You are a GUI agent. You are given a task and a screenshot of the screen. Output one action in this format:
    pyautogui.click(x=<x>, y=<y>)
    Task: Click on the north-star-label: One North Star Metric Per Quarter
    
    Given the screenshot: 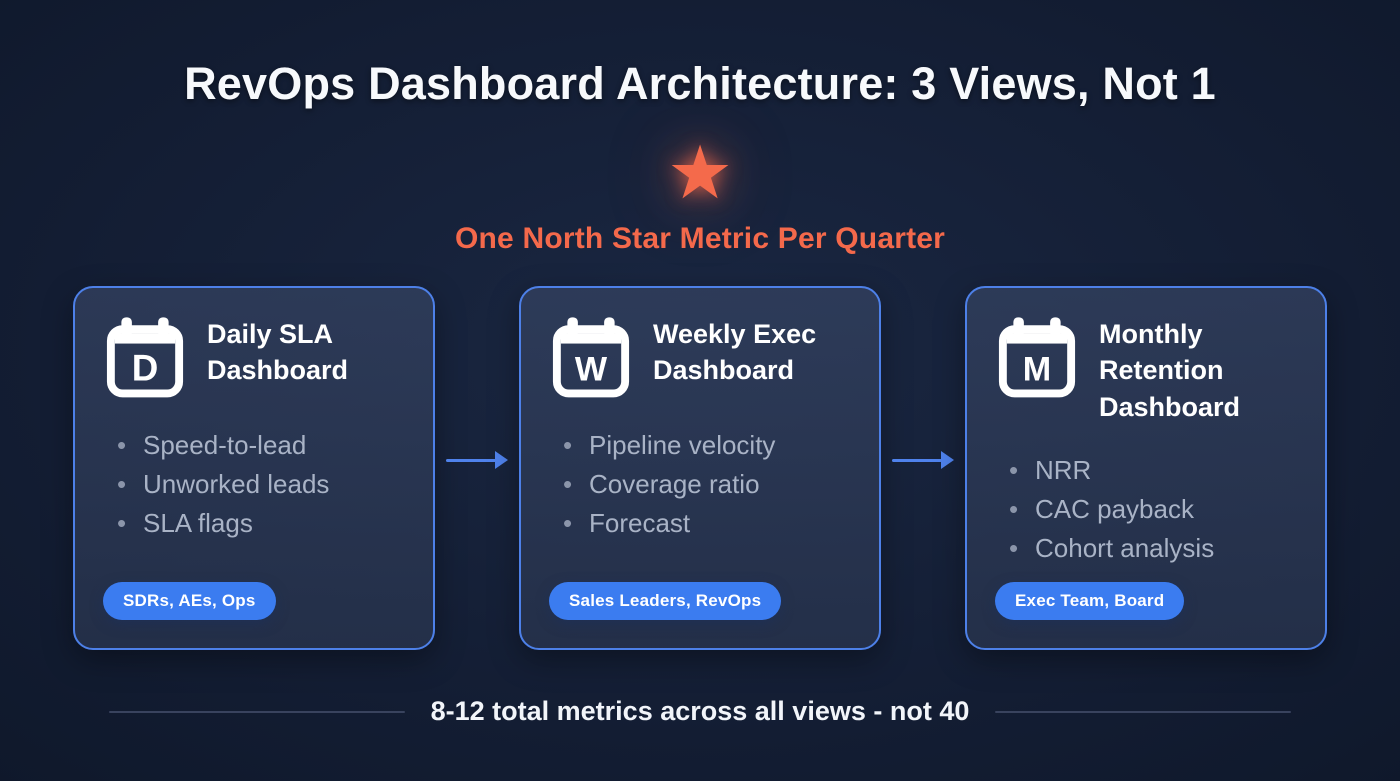 What is the action you would take?
    pyautogui.click(x=700, y=238)
    